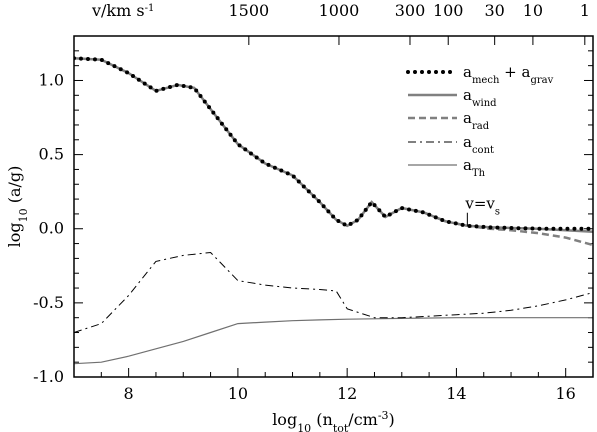 The height and width of the screenshot is (432, 597). I want to click on x-tick-label: 16, so click(566, 393).